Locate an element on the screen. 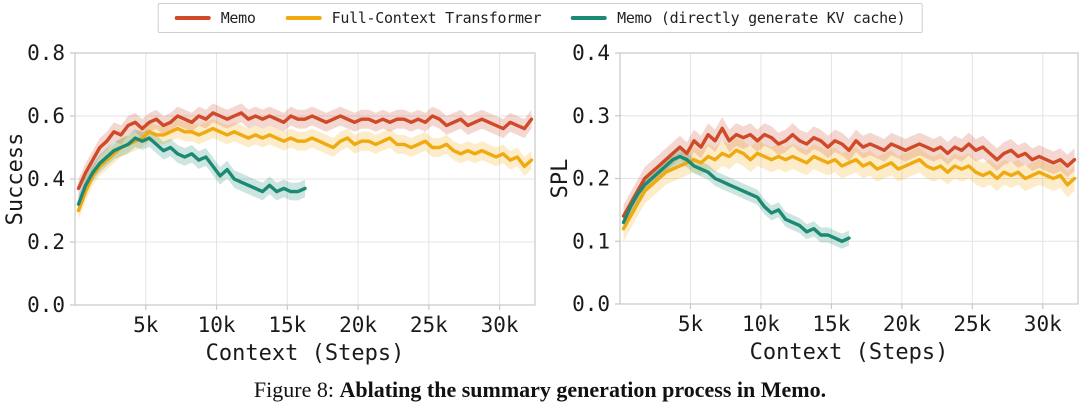  y-tick-label: 0.1 is located at coordinates (591, 241).